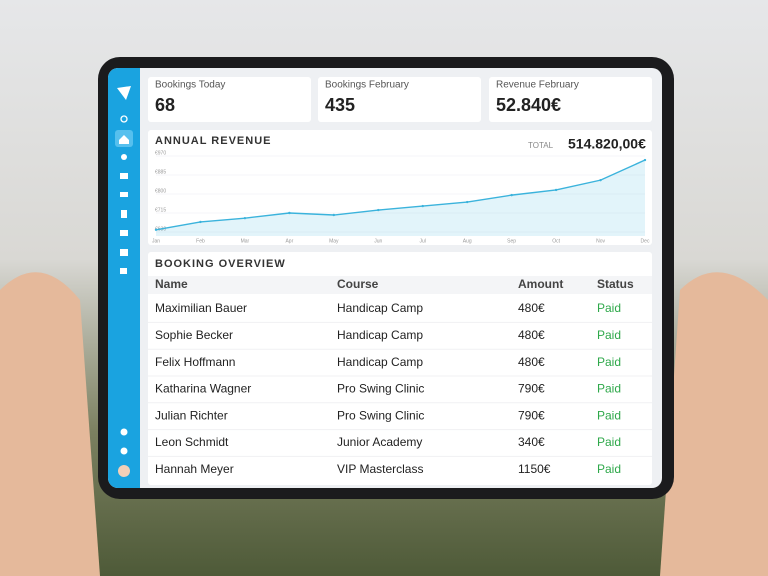 Image resolution: width=768 pixels, height=576 pixels. What do you see at coordinates (511, 241) in the screenshot?
I see `x-tick-label: Sep` at bounding box center [511, 241].